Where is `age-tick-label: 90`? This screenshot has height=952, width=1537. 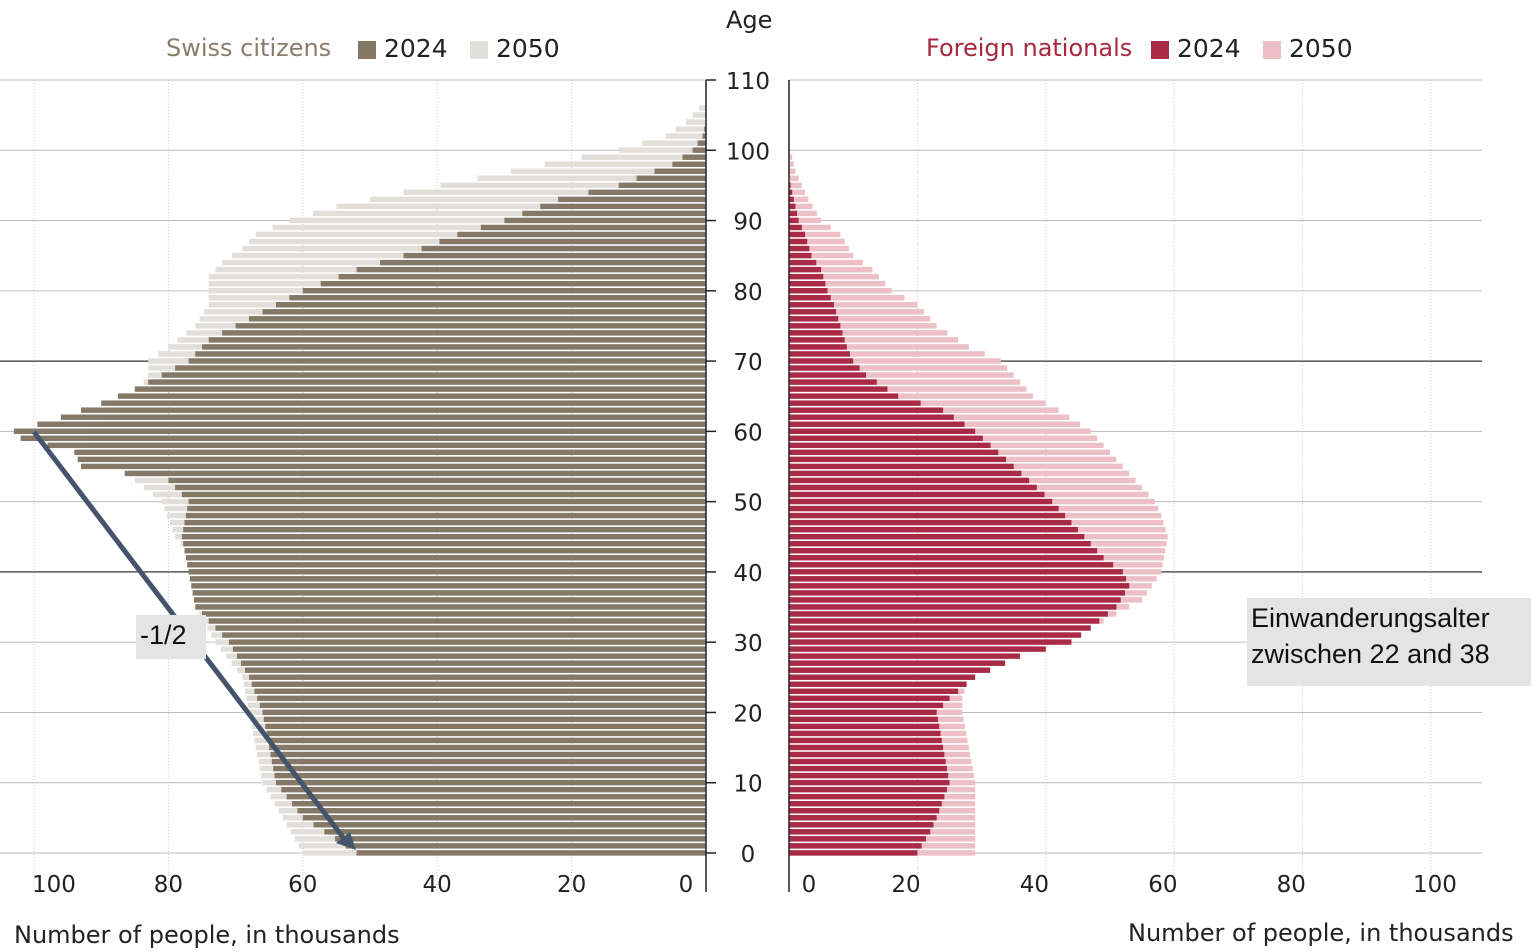
age-tick-label: 90 is located at coordinates (747, 223).